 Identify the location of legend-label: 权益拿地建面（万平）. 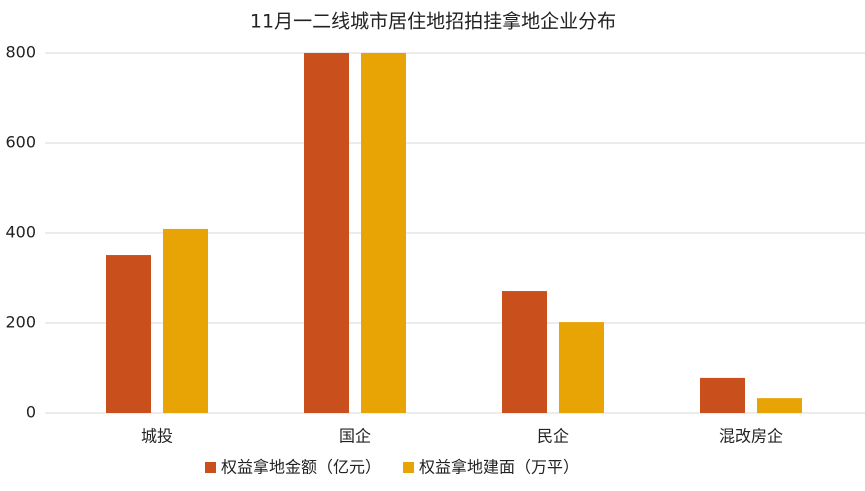
(499, 467).